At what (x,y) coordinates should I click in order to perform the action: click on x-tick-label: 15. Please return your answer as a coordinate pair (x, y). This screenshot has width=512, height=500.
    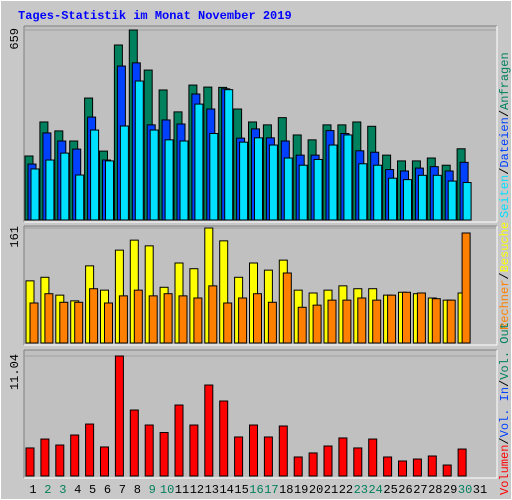
    Looking at the image, I should click on (241, 490).